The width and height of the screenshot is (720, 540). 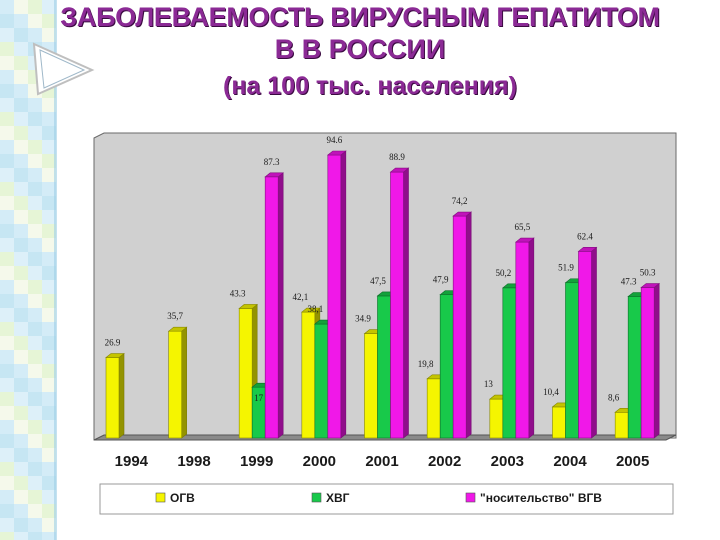 What do you see at coordinates (175, 384) in the screenshot?
I see `bar-ogv-1998` at bounding box center [175, 384].